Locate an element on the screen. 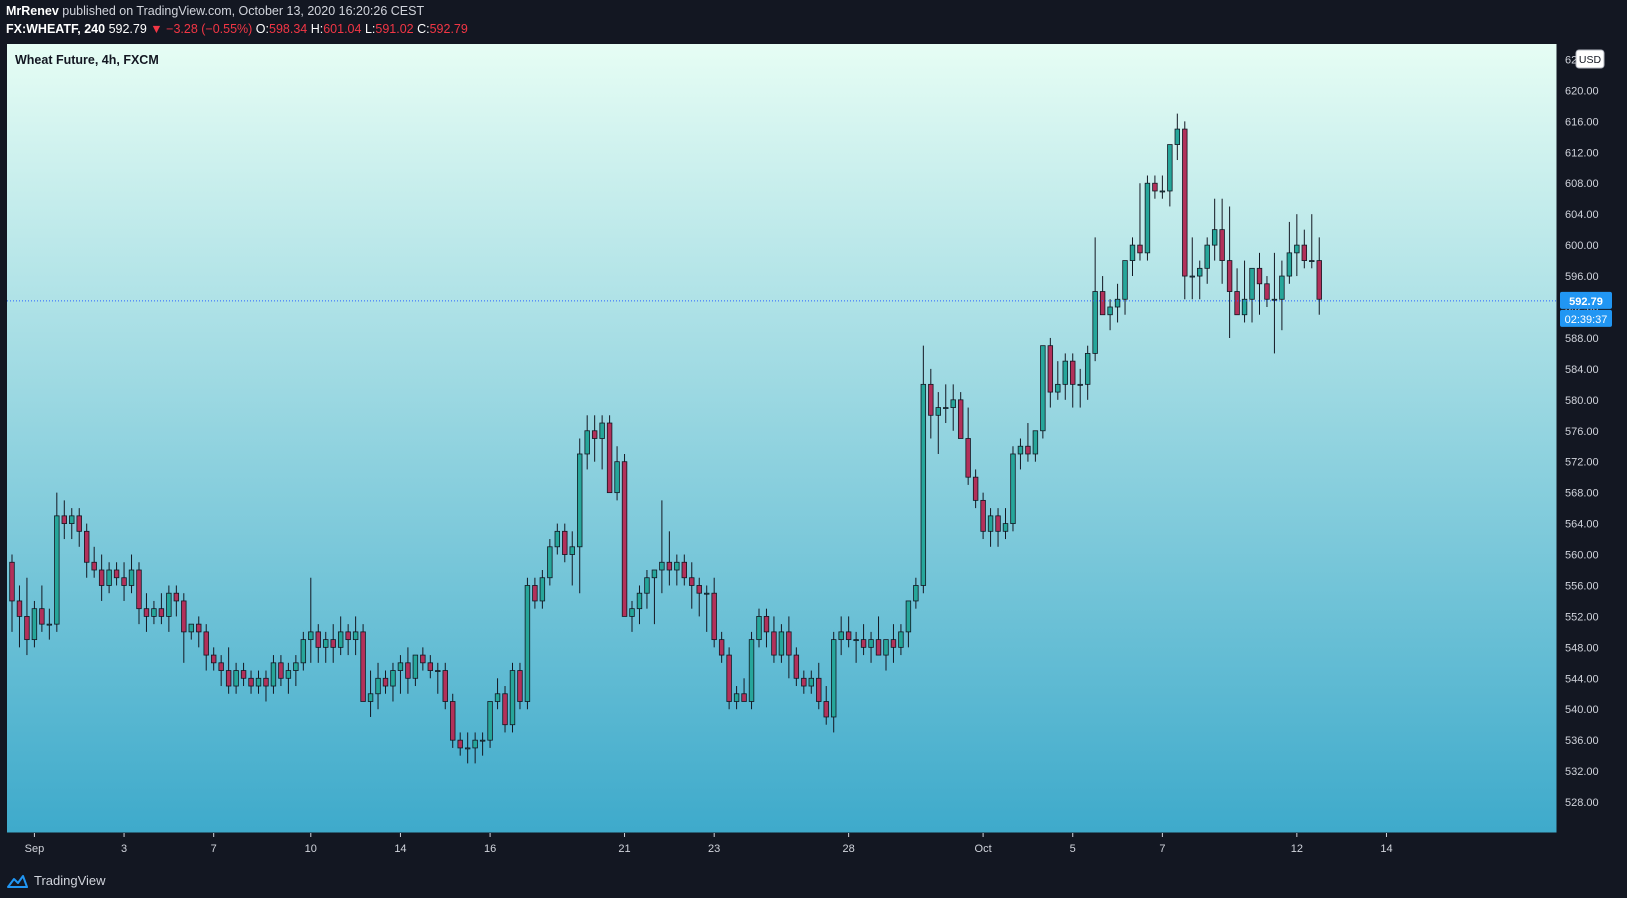 This screenshot has height=898, width=1627. time-axis is located at coordinates (813, 848).